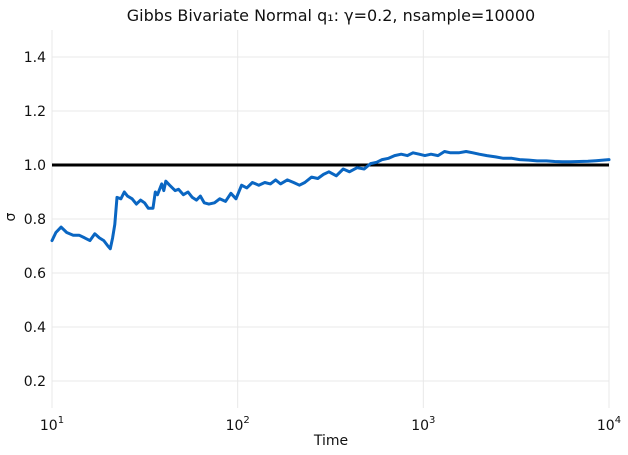  What do you see at coordinates (35, 166) in the screenshot?
I see `y-tick-label: 1.0` at bounding box center [35, 166].